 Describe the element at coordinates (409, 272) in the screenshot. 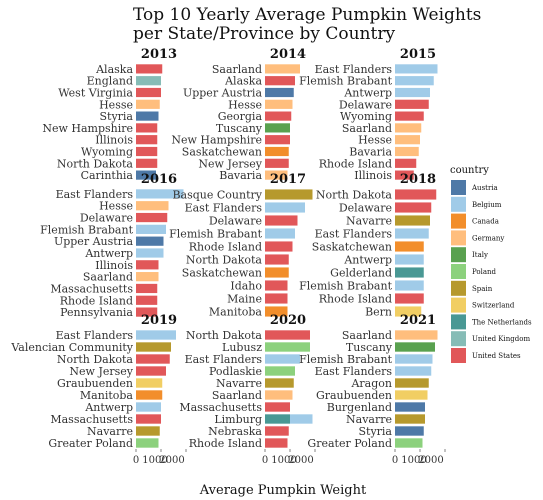

I see `bar-2018-gelderland` at that location.